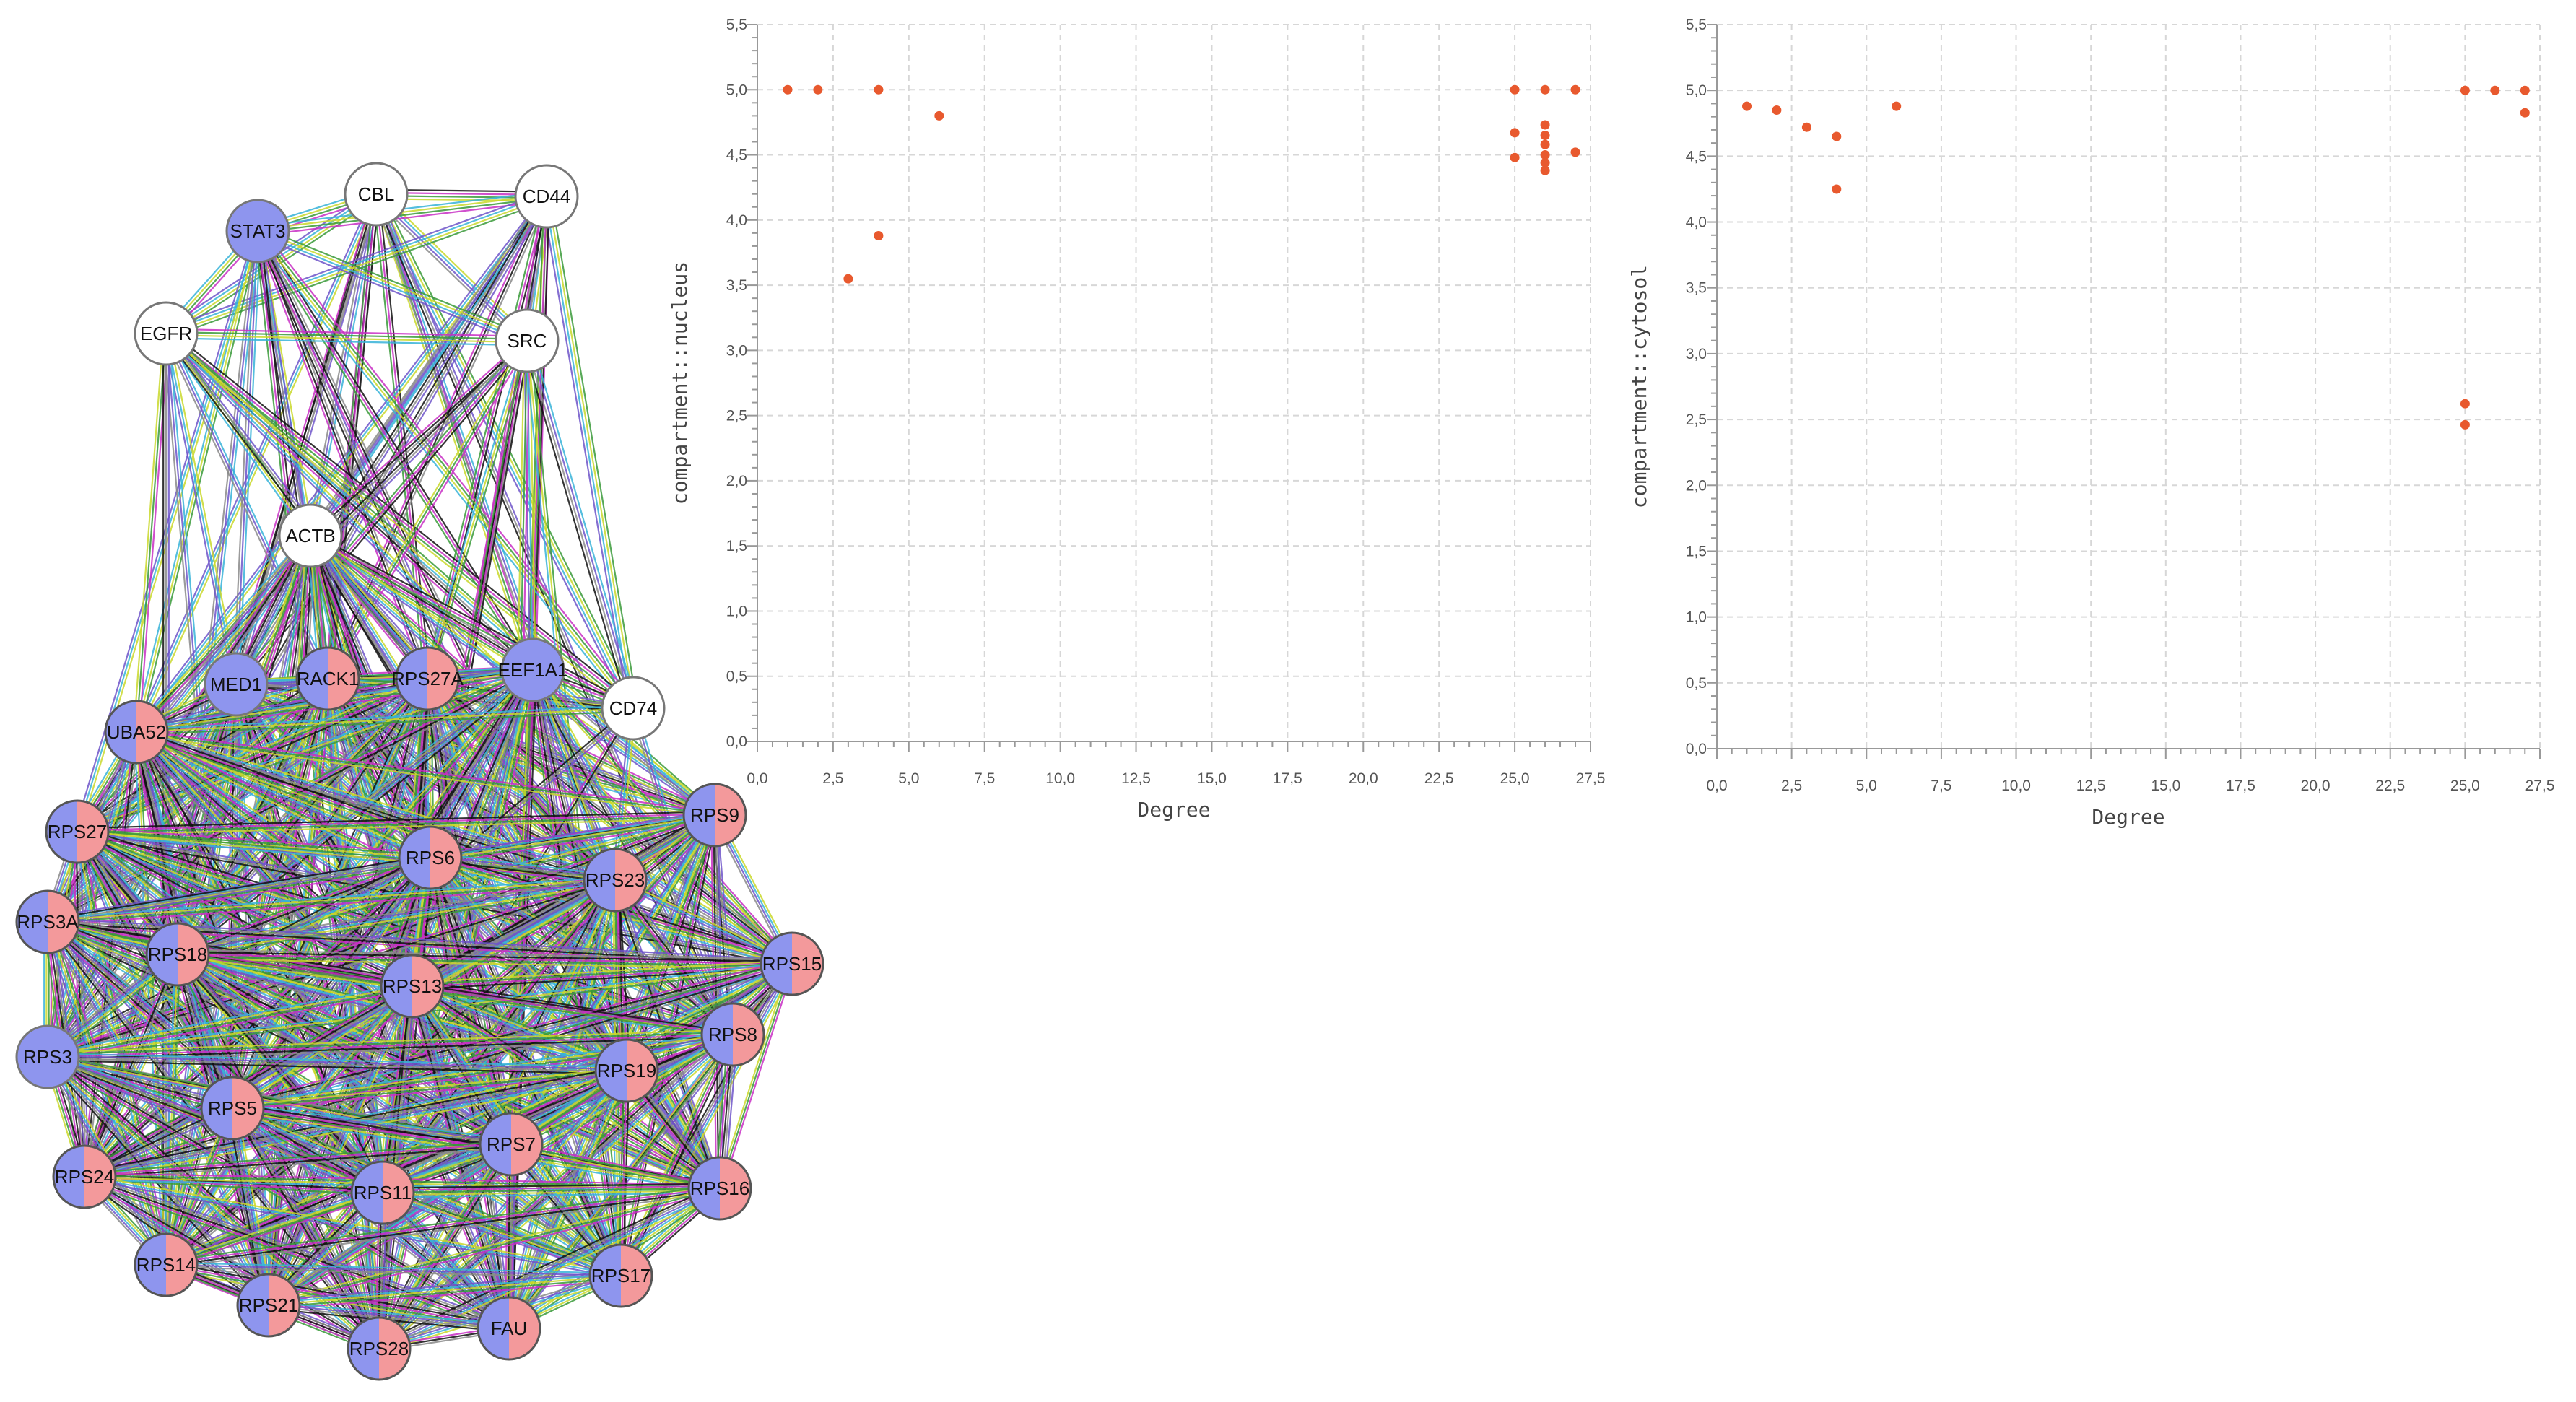 This screenshot has width=2576, height=1402. I want to click on network-node: RPS16, so click(719, 1188).